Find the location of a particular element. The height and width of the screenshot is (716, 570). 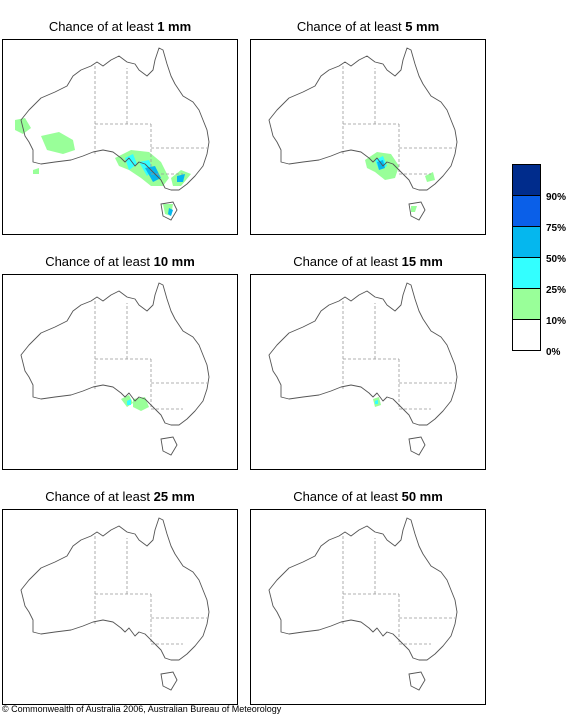

panel-title: Chance of at least 5 mm is located at coordinates (368, 26).